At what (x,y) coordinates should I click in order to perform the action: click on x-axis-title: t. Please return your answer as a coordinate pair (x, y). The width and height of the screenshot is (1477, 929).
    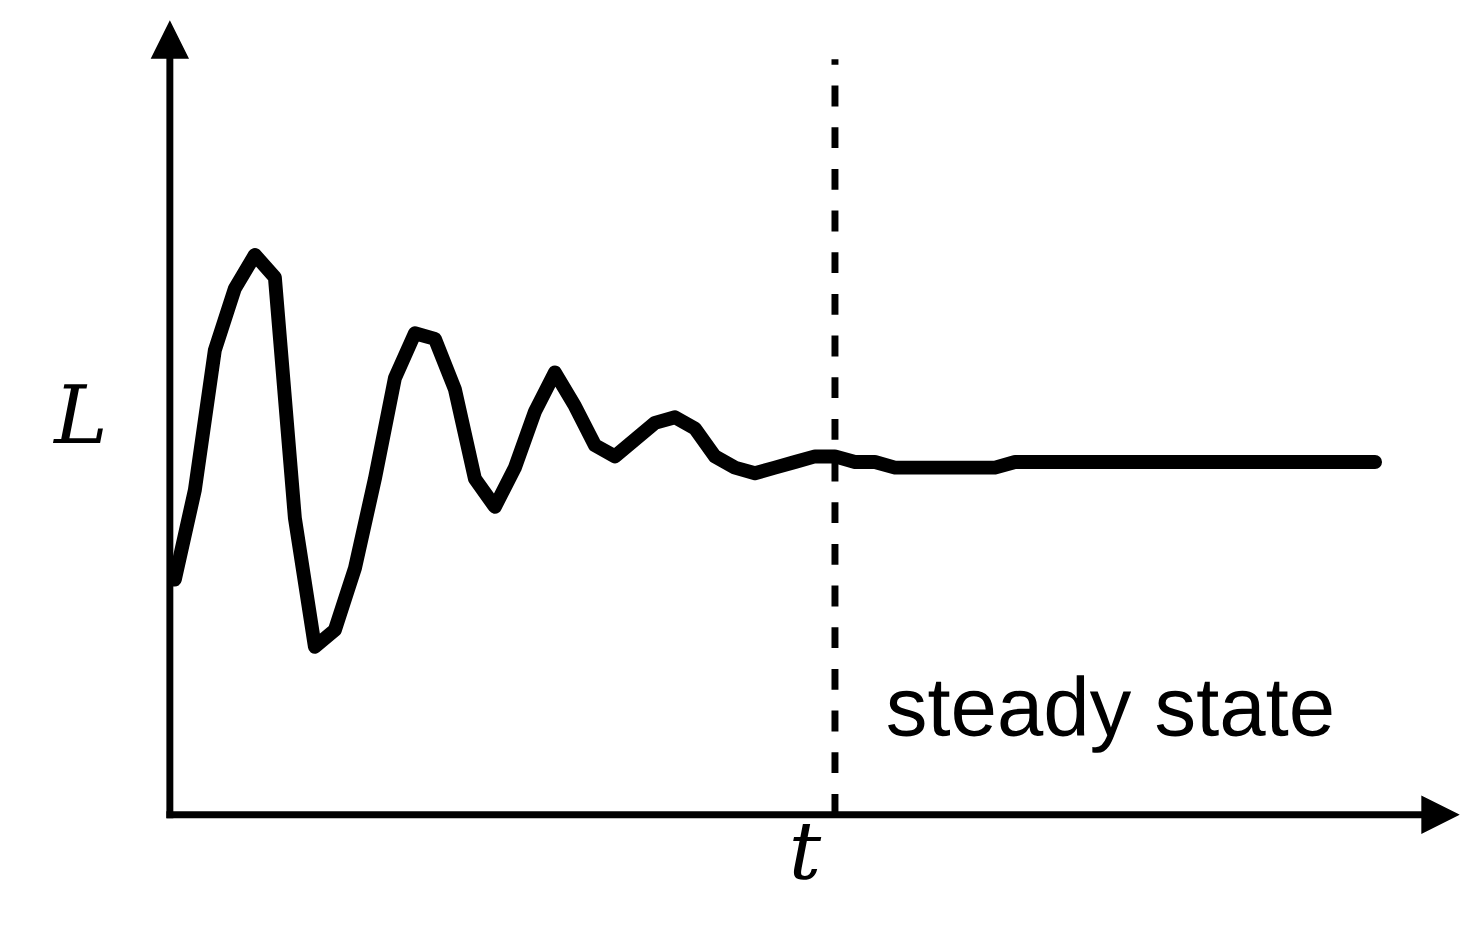
    Looking at the image, I should click on (807, 851).